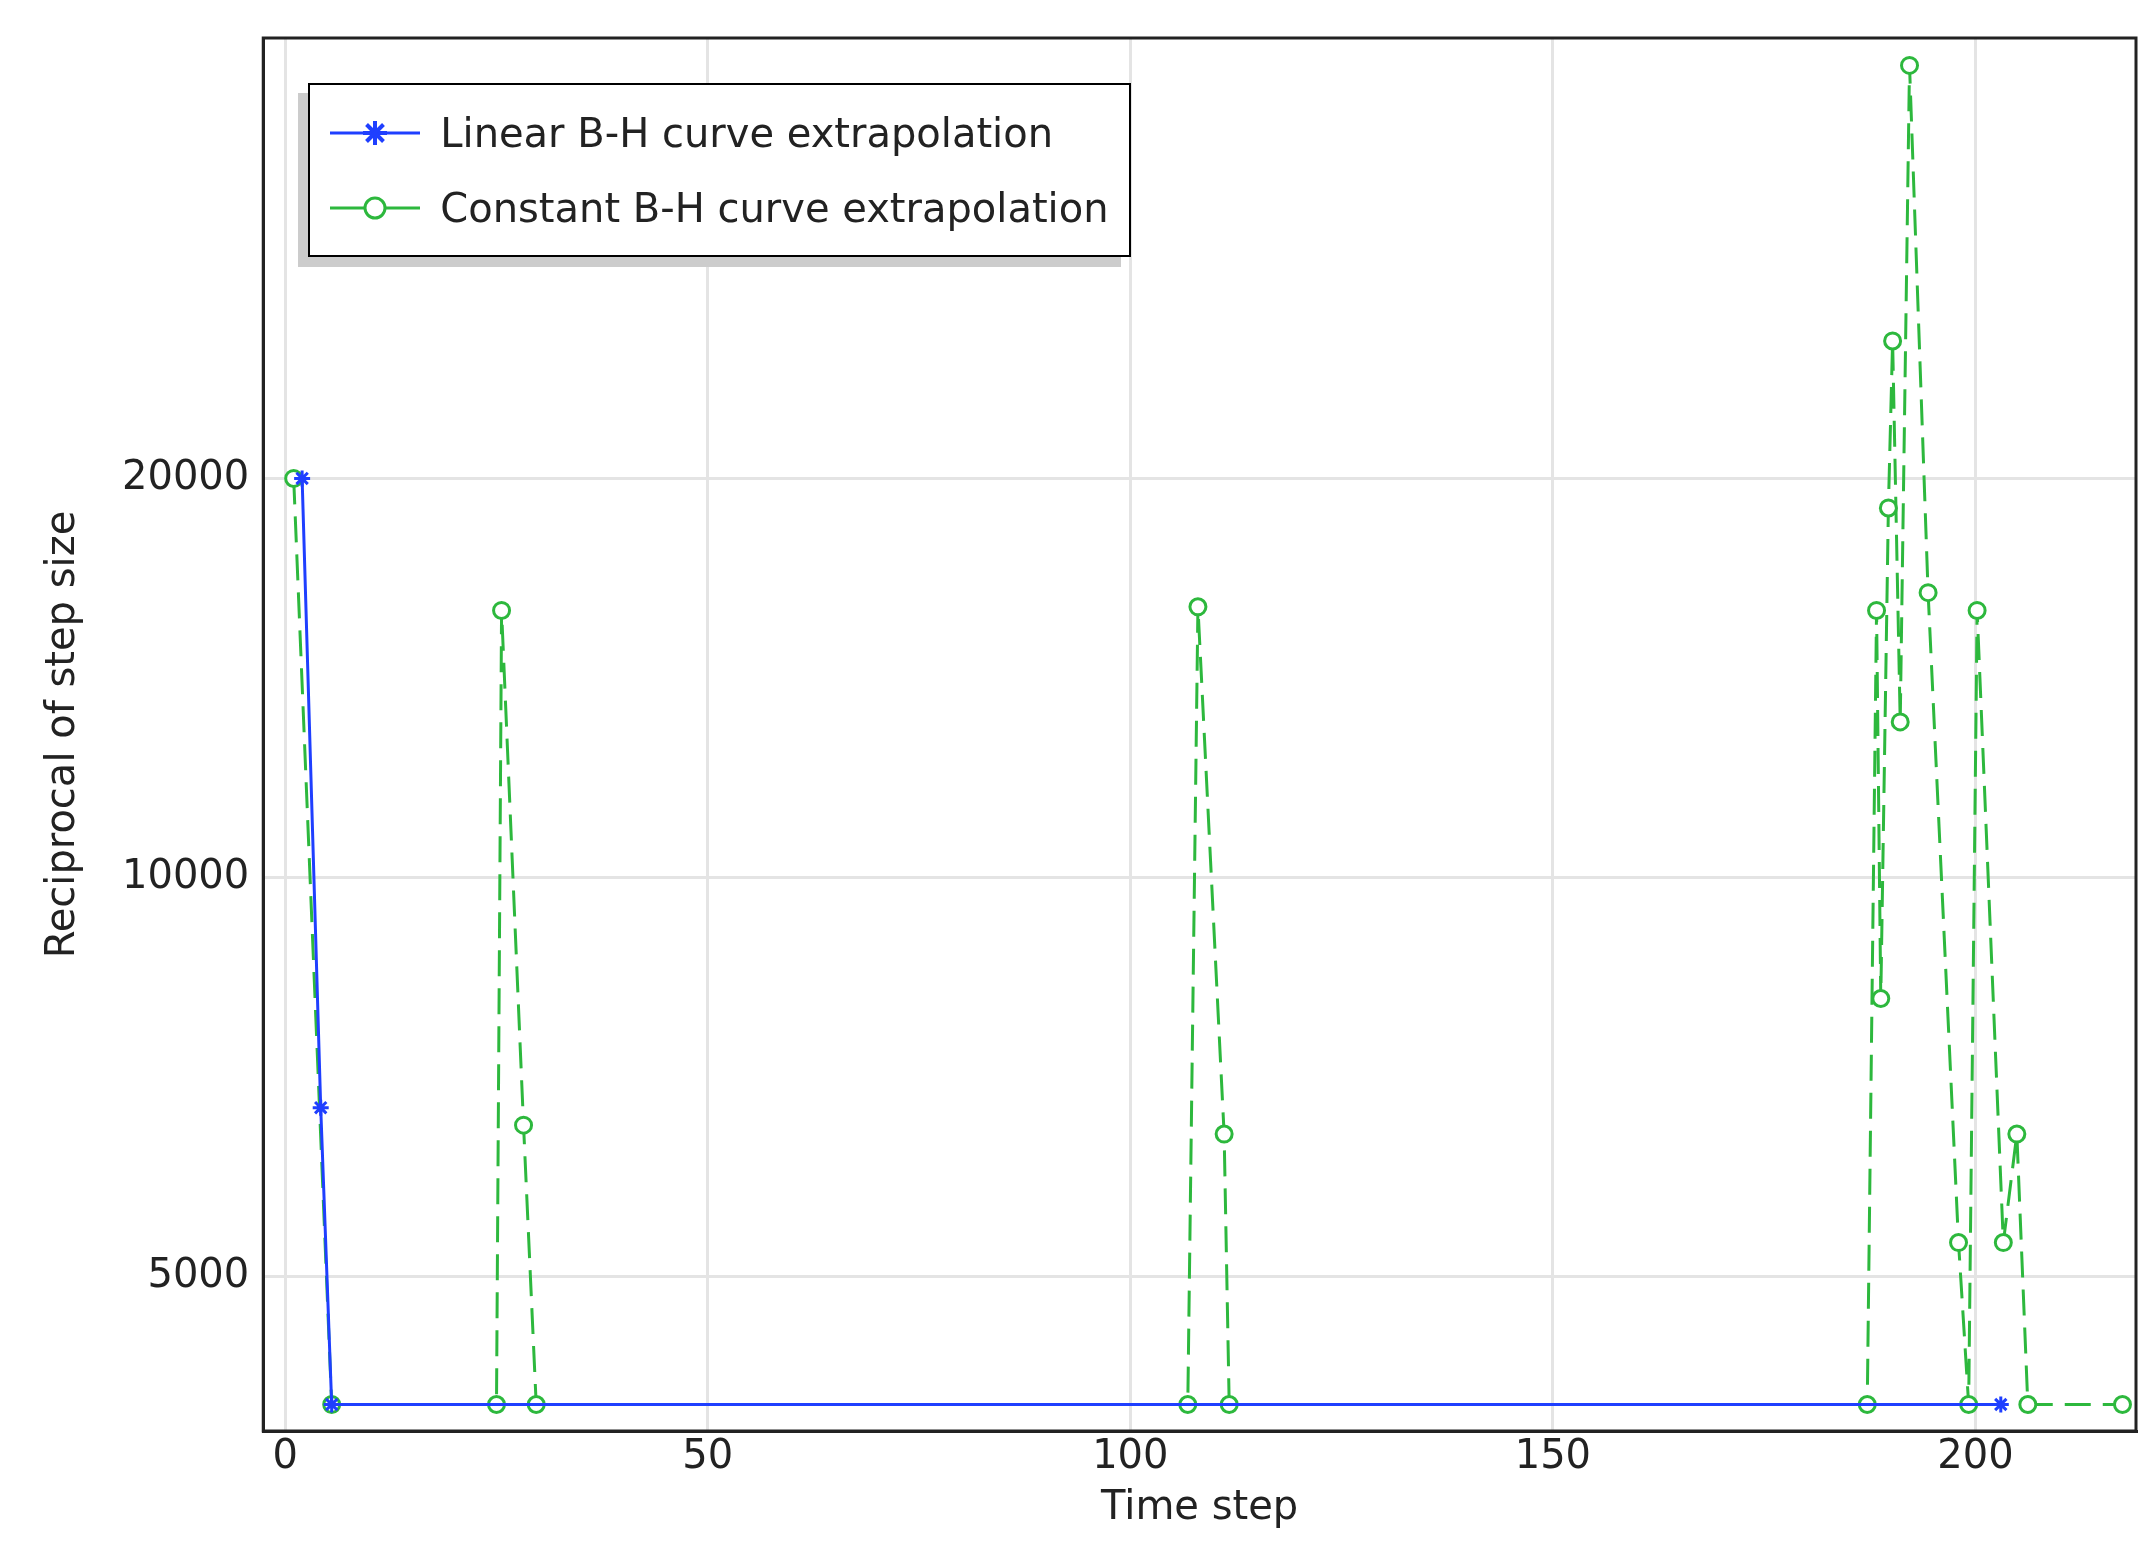 The height and width of the screenshot is (1543, 2147). What do you see at coordinates (60, 734) in the screenshot?
I see `y-axis-title: Reciprocal of step size` at bounding box center [60, 734].